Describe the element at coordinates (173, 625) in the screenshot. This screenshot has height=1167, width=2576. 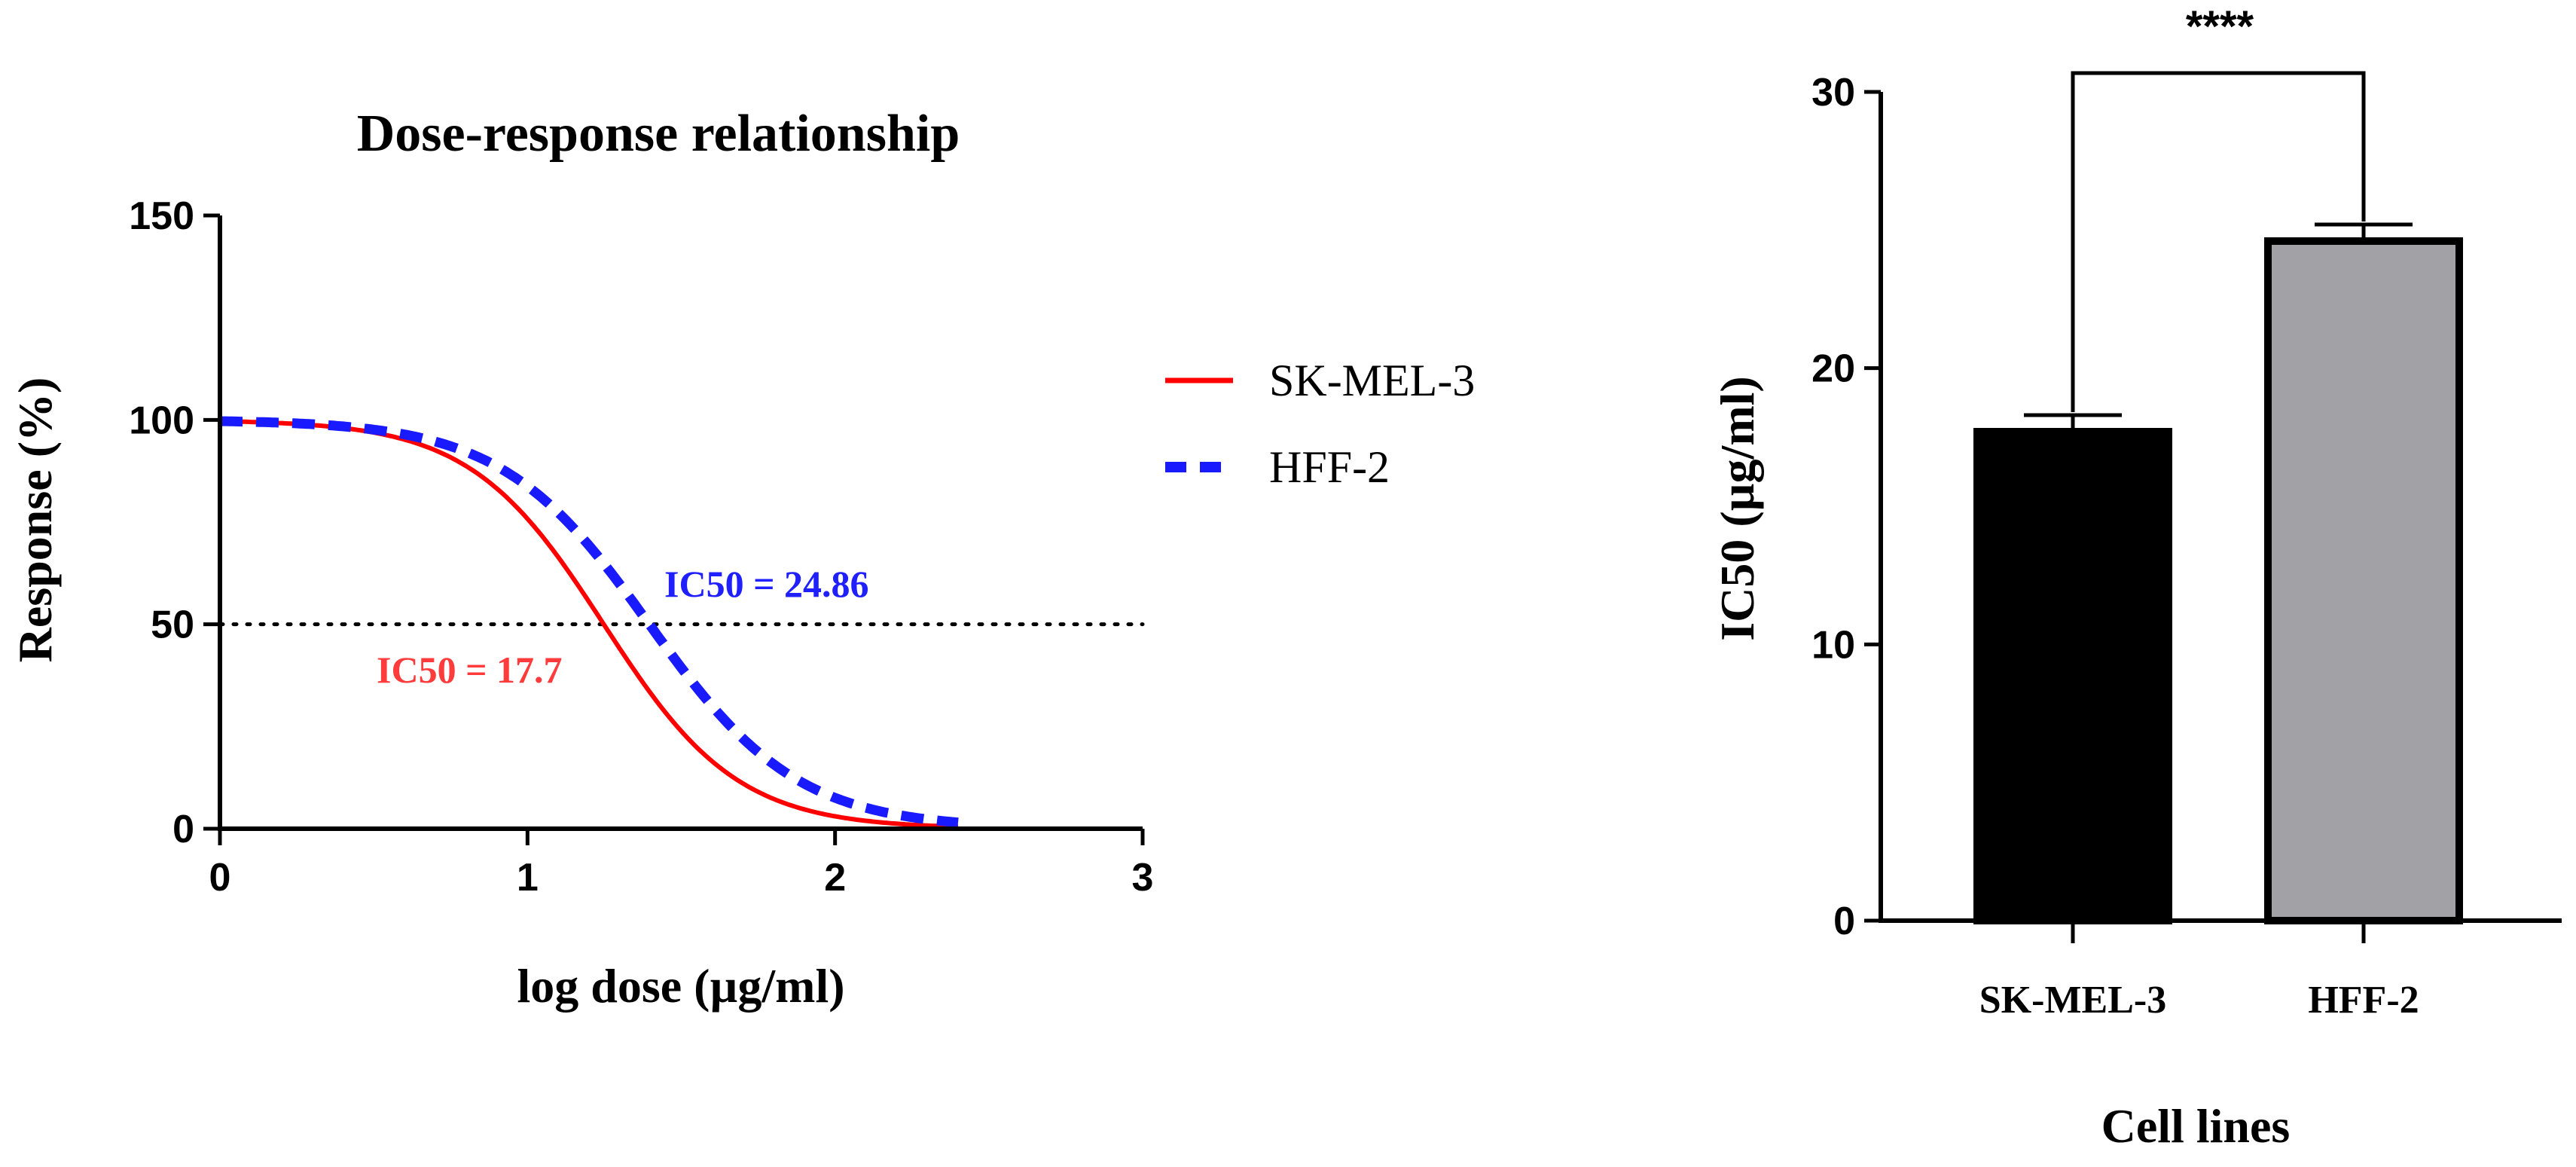
I see `y-tick-label: 50` at that location.